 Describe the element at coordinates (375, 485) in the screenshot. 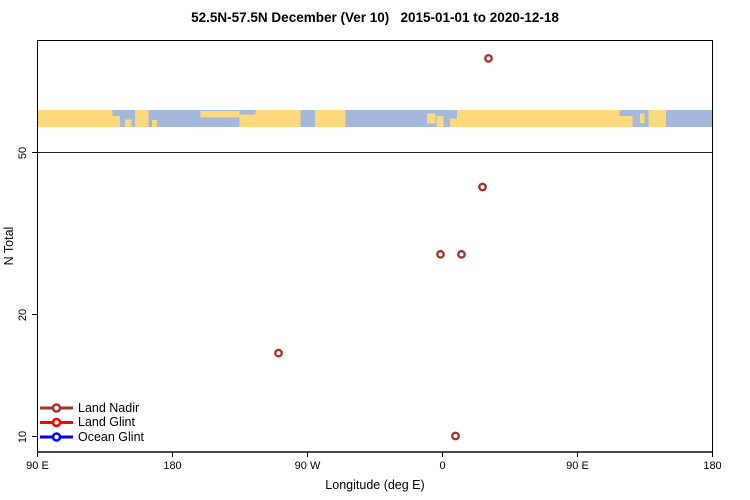

I see `x-axis-title: Longitude (deg E)` at that location.